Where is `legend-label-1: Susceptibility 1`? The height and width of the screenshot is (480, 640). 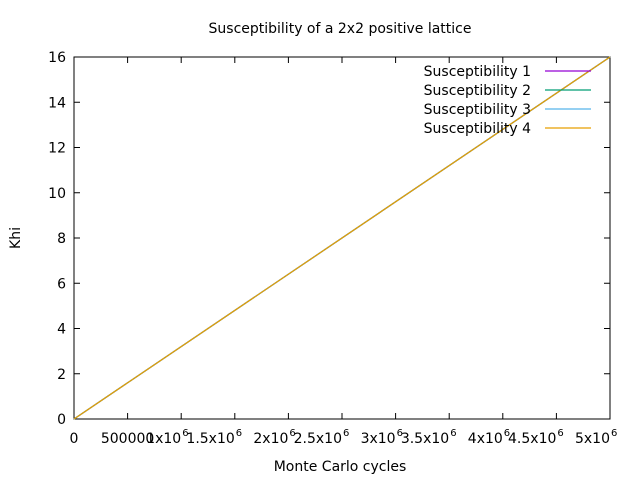 legend-label-1: Susceptibility 1 is located at coordinates (477, 72).